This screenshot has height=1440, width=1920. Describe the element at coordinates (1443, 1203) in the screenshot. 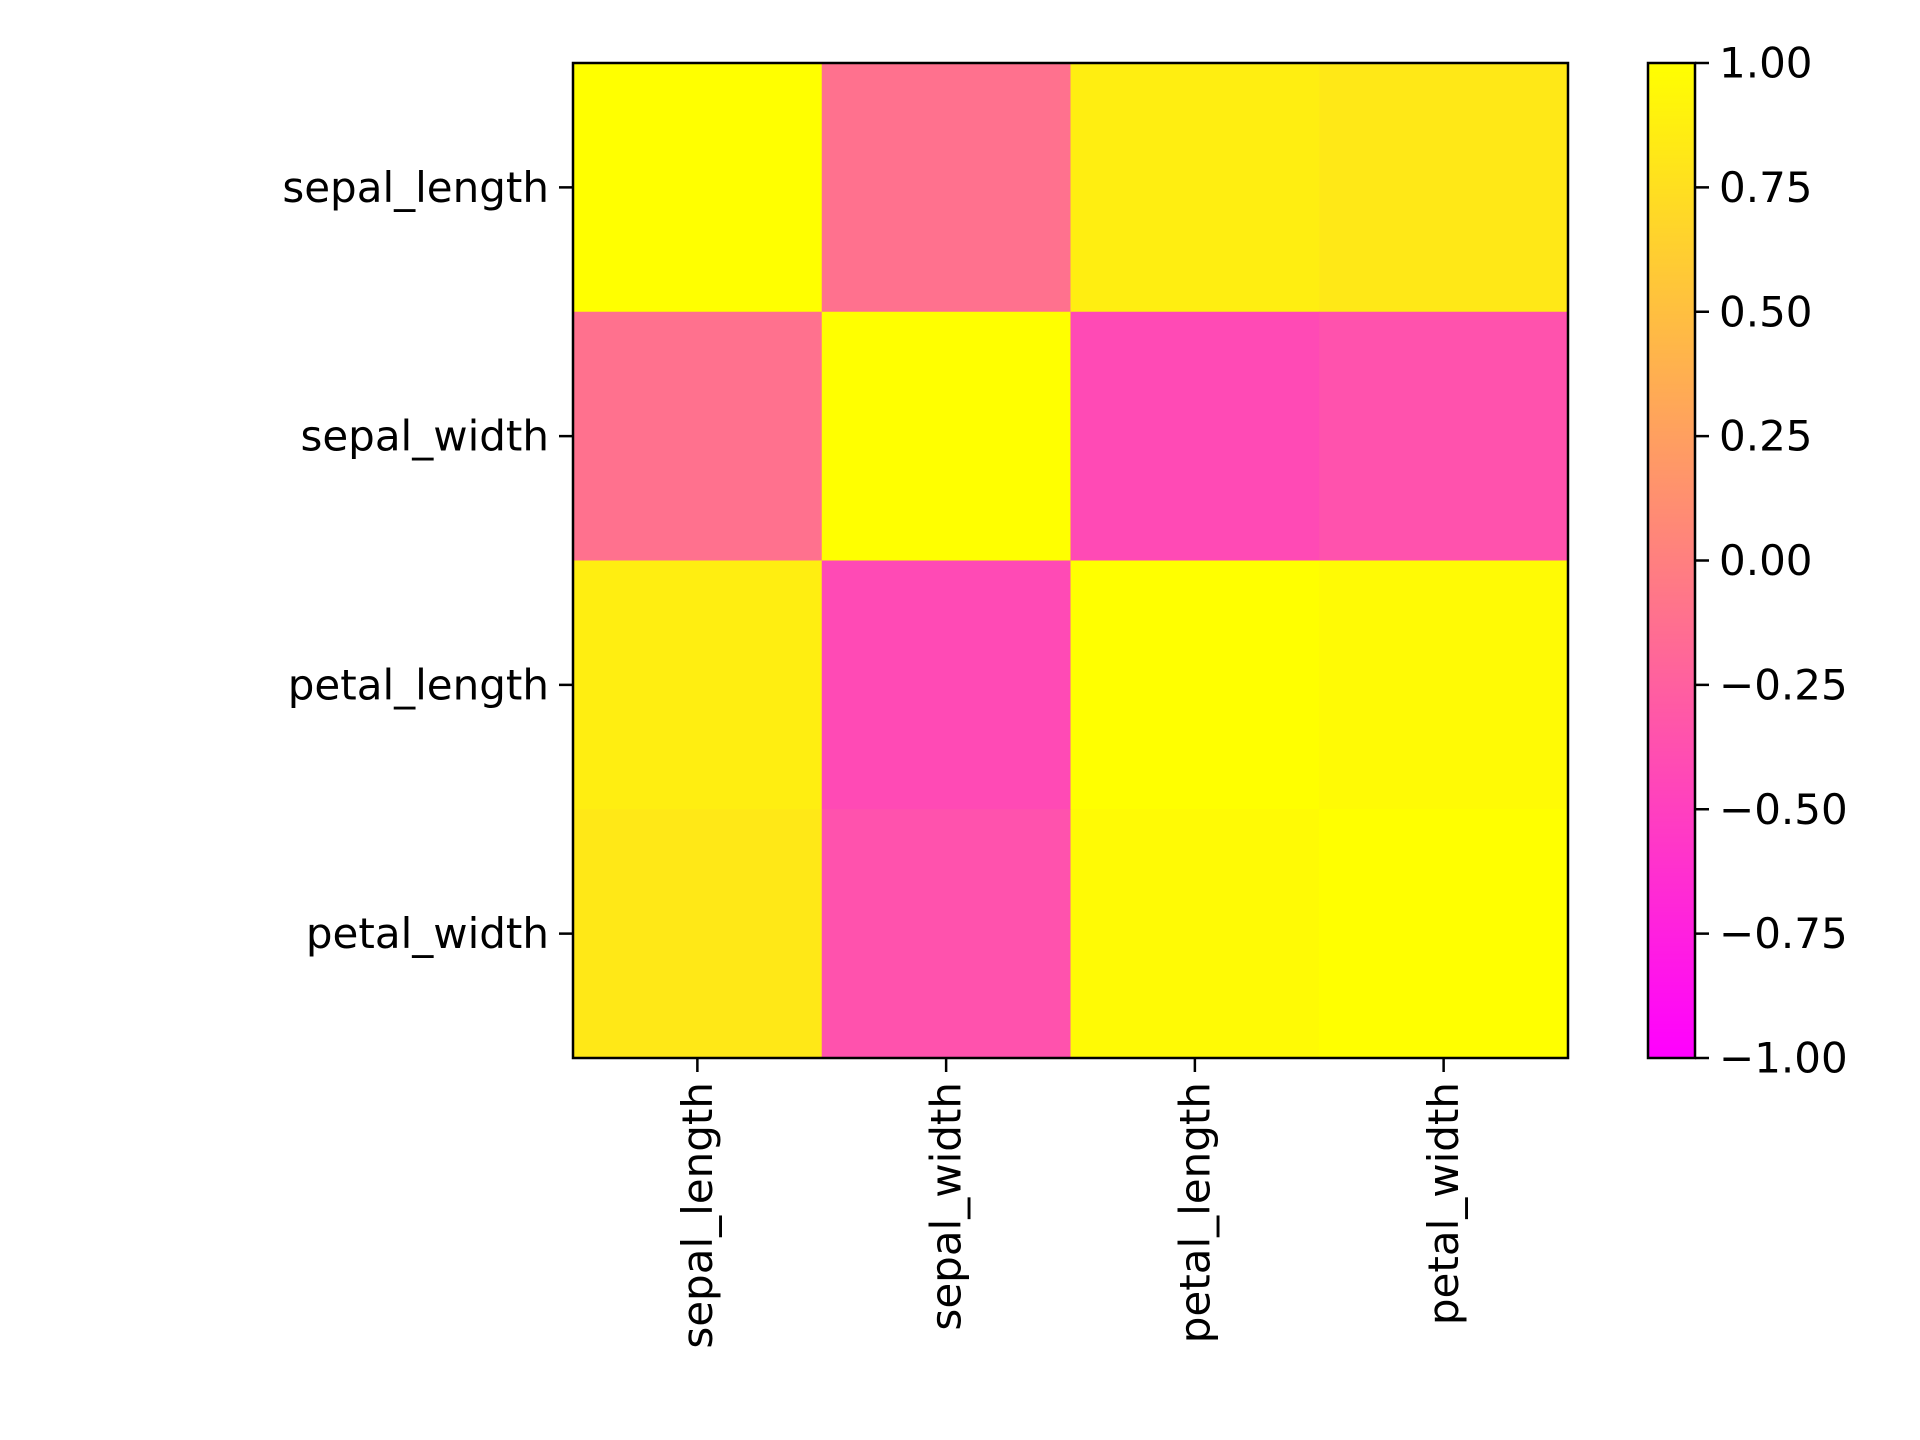

I see `x-tick-label-petal-width: petal_width` at that location.